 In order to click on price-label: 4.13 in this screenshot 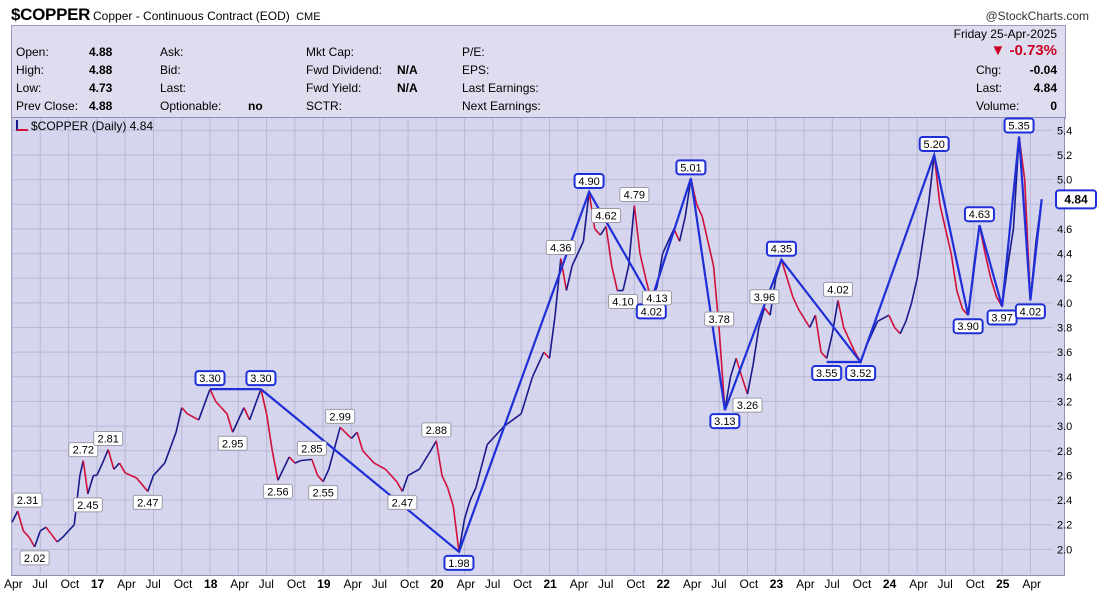, I will do `click(656, 299)`.